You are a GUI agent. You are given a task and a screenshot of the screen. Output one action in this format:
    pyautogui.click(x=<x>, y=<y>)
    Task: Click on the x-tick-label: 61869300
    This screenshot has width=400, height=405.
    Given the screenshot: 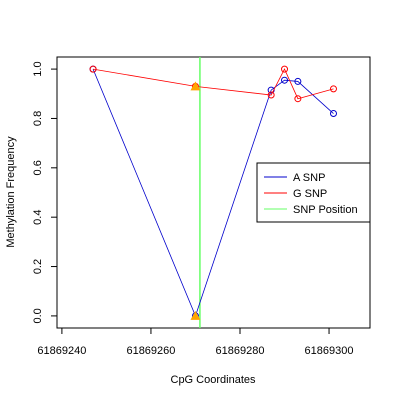 What is the action you would take?
    pyautogui.click(x=329, y=351)
    